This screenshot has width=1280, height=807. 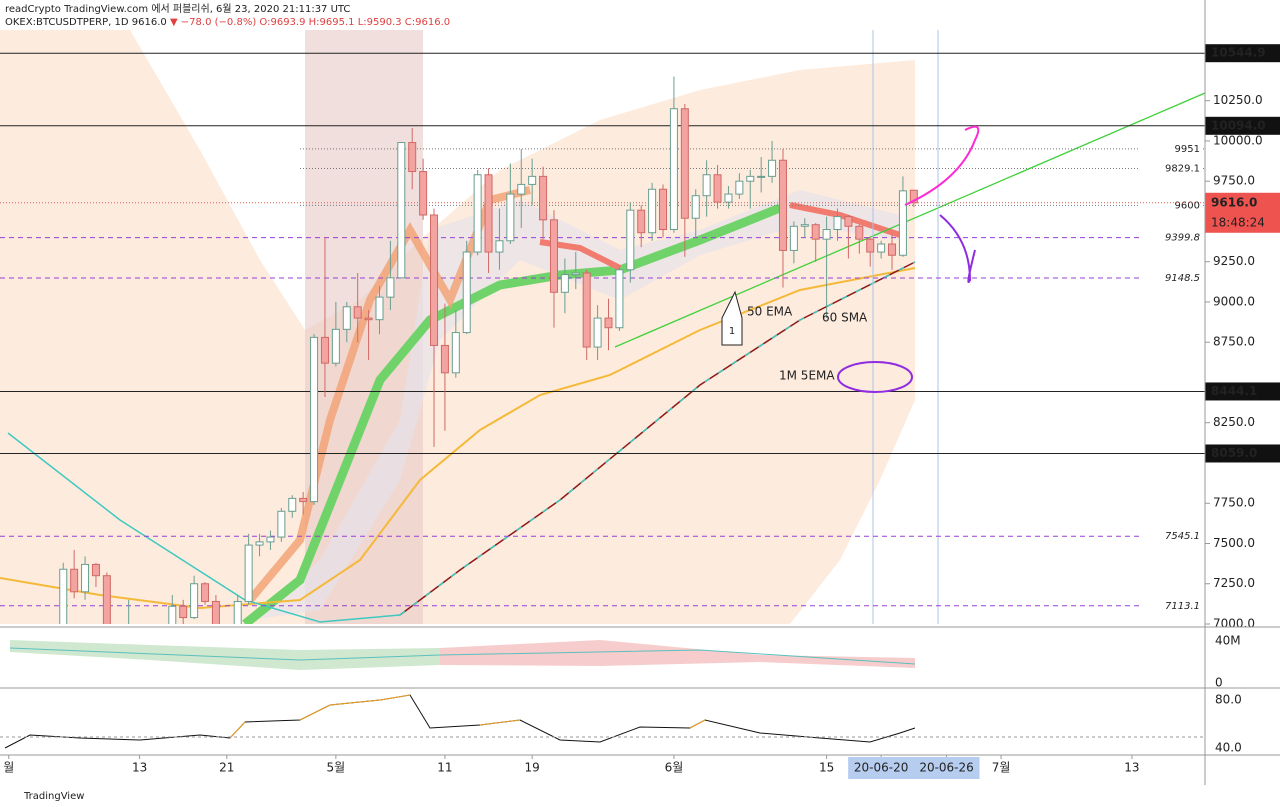 What do you see at coordinates (1238, 100) in the screenshot?
I see `y-tick-label: 10250.0` at bounding box center [1238, 100].